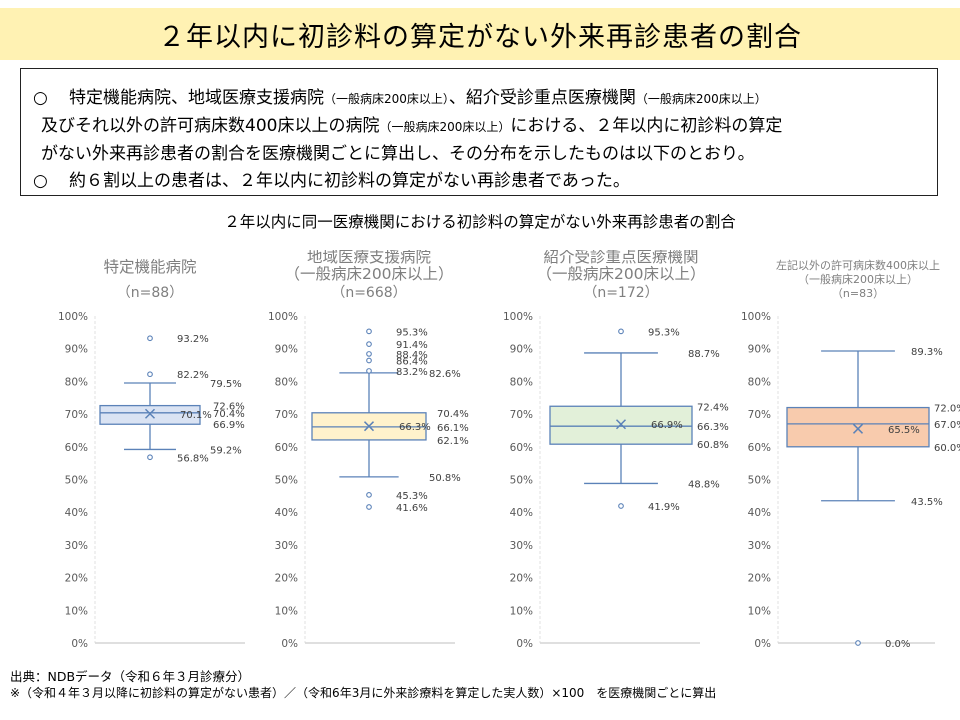 The height and width of the screenshot is (720, 960). Describe the element at coordinates (453, 441) in the screenshot. I see `data-label: 62.1%` at that location.